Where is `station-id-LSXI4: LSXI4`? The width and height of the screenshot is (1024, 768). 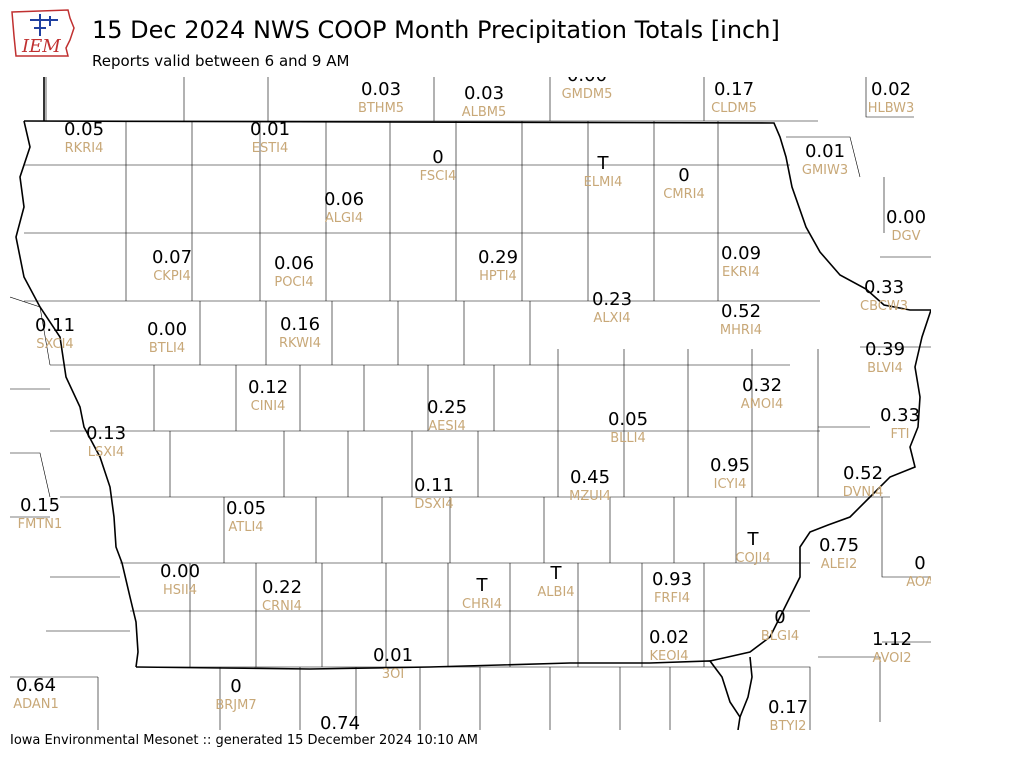
station-id-LSXI4: LSXI4 is located at coordinates (106, 452).